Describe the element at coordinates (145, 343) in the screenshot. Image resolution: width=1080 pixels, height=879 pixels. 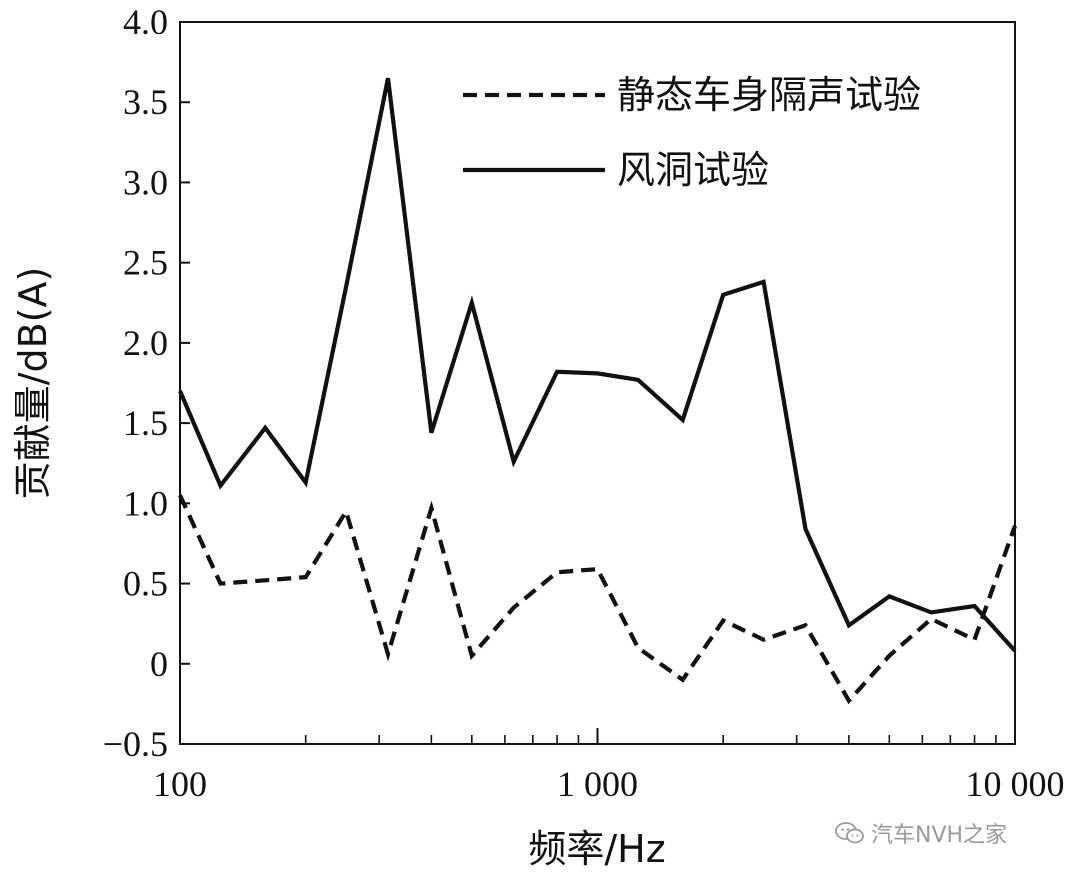
I see `y-tick-label: 2.0` at that location.